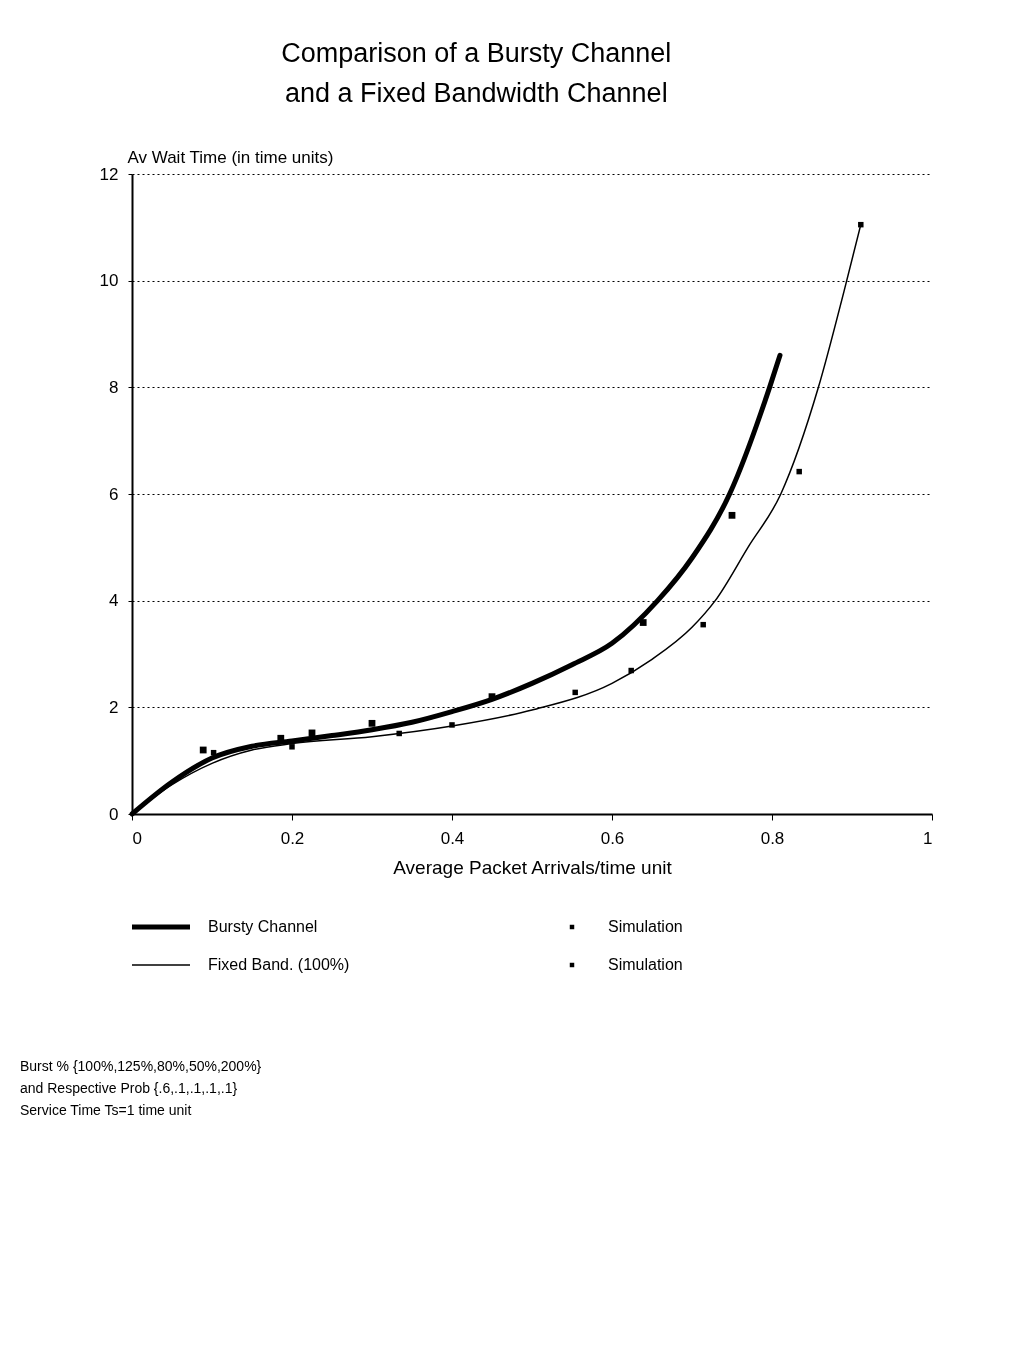  What do you see at coordinates (106, 1110) in the screenshot?
I see `text: Service Time Ts=1 time unit` at bounding box center [106, 1110].